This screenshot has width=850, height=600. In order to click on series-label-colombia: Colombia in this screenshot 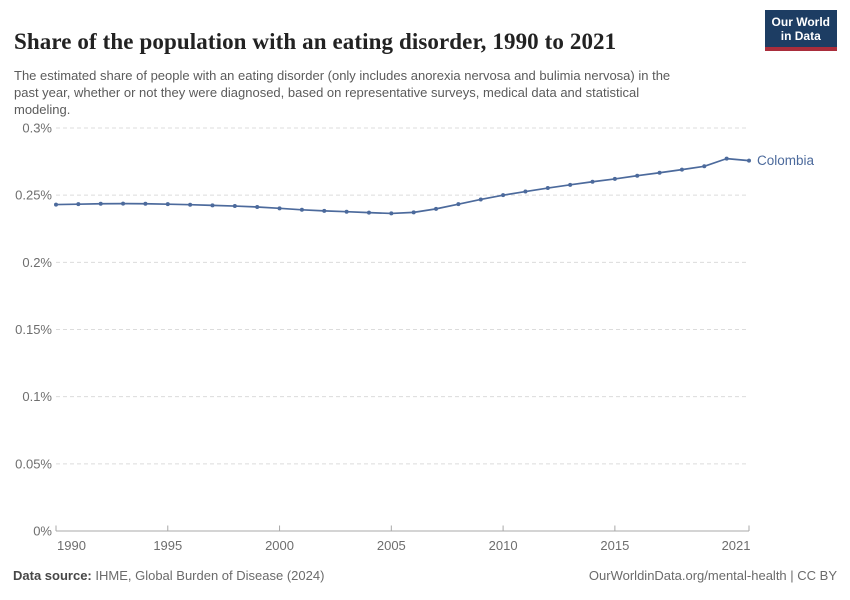, I will do `click(786, 160)`.